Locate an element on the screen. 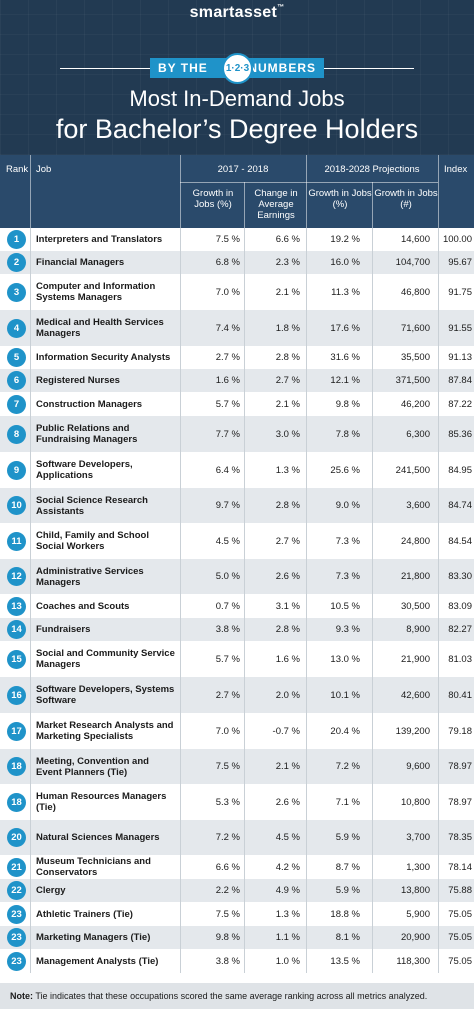  job-title: Child, Family and School Social Workers is located at coordinates (92, 541).